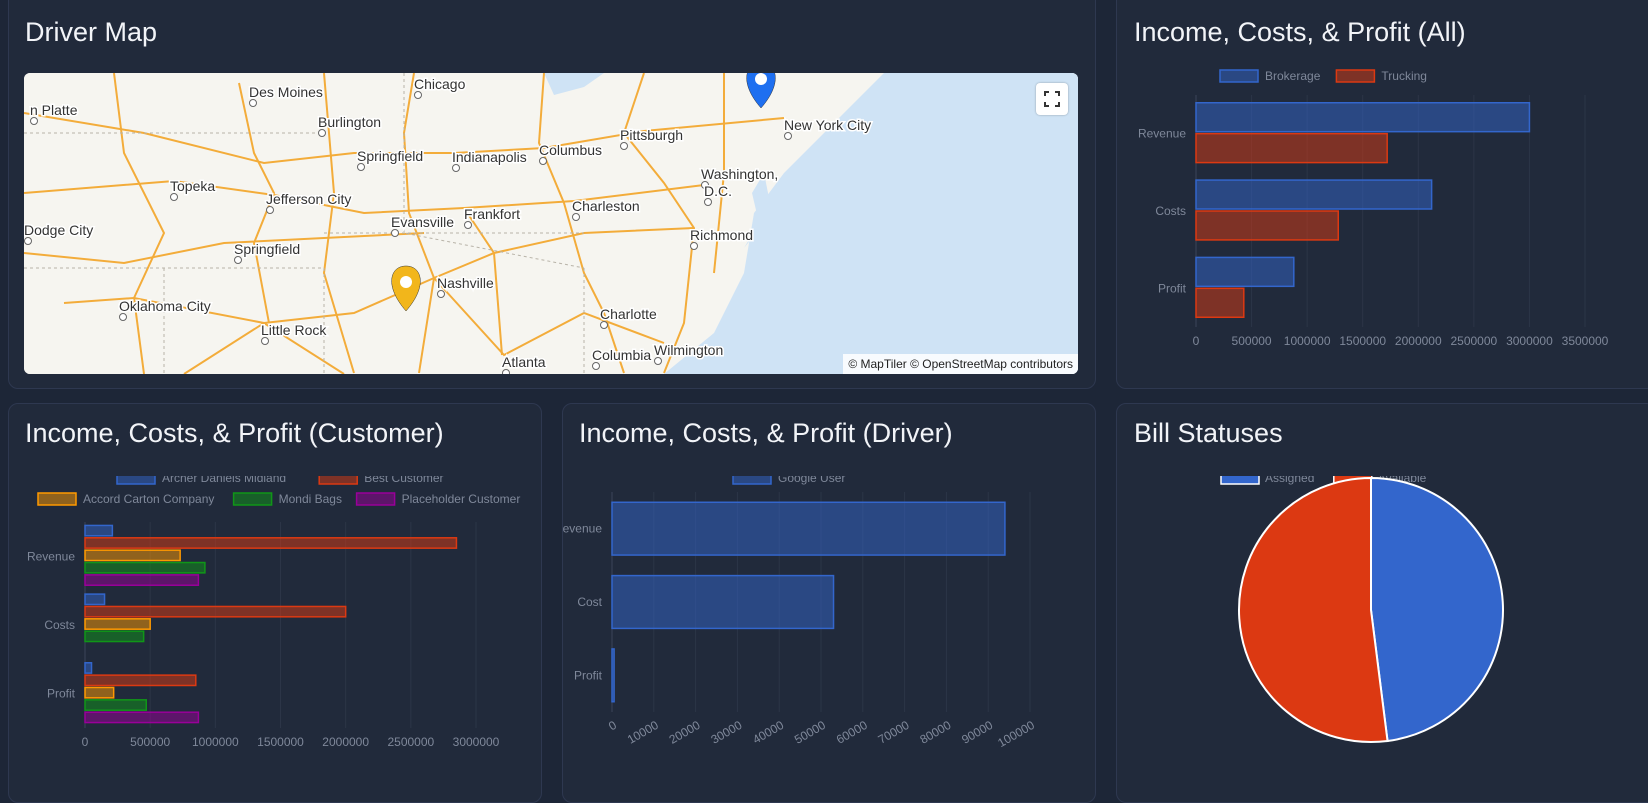 Image resolution: width=1648 pixels, height=803 pixels. I want to click on bar-trucking-costs, so click(1267, 225).